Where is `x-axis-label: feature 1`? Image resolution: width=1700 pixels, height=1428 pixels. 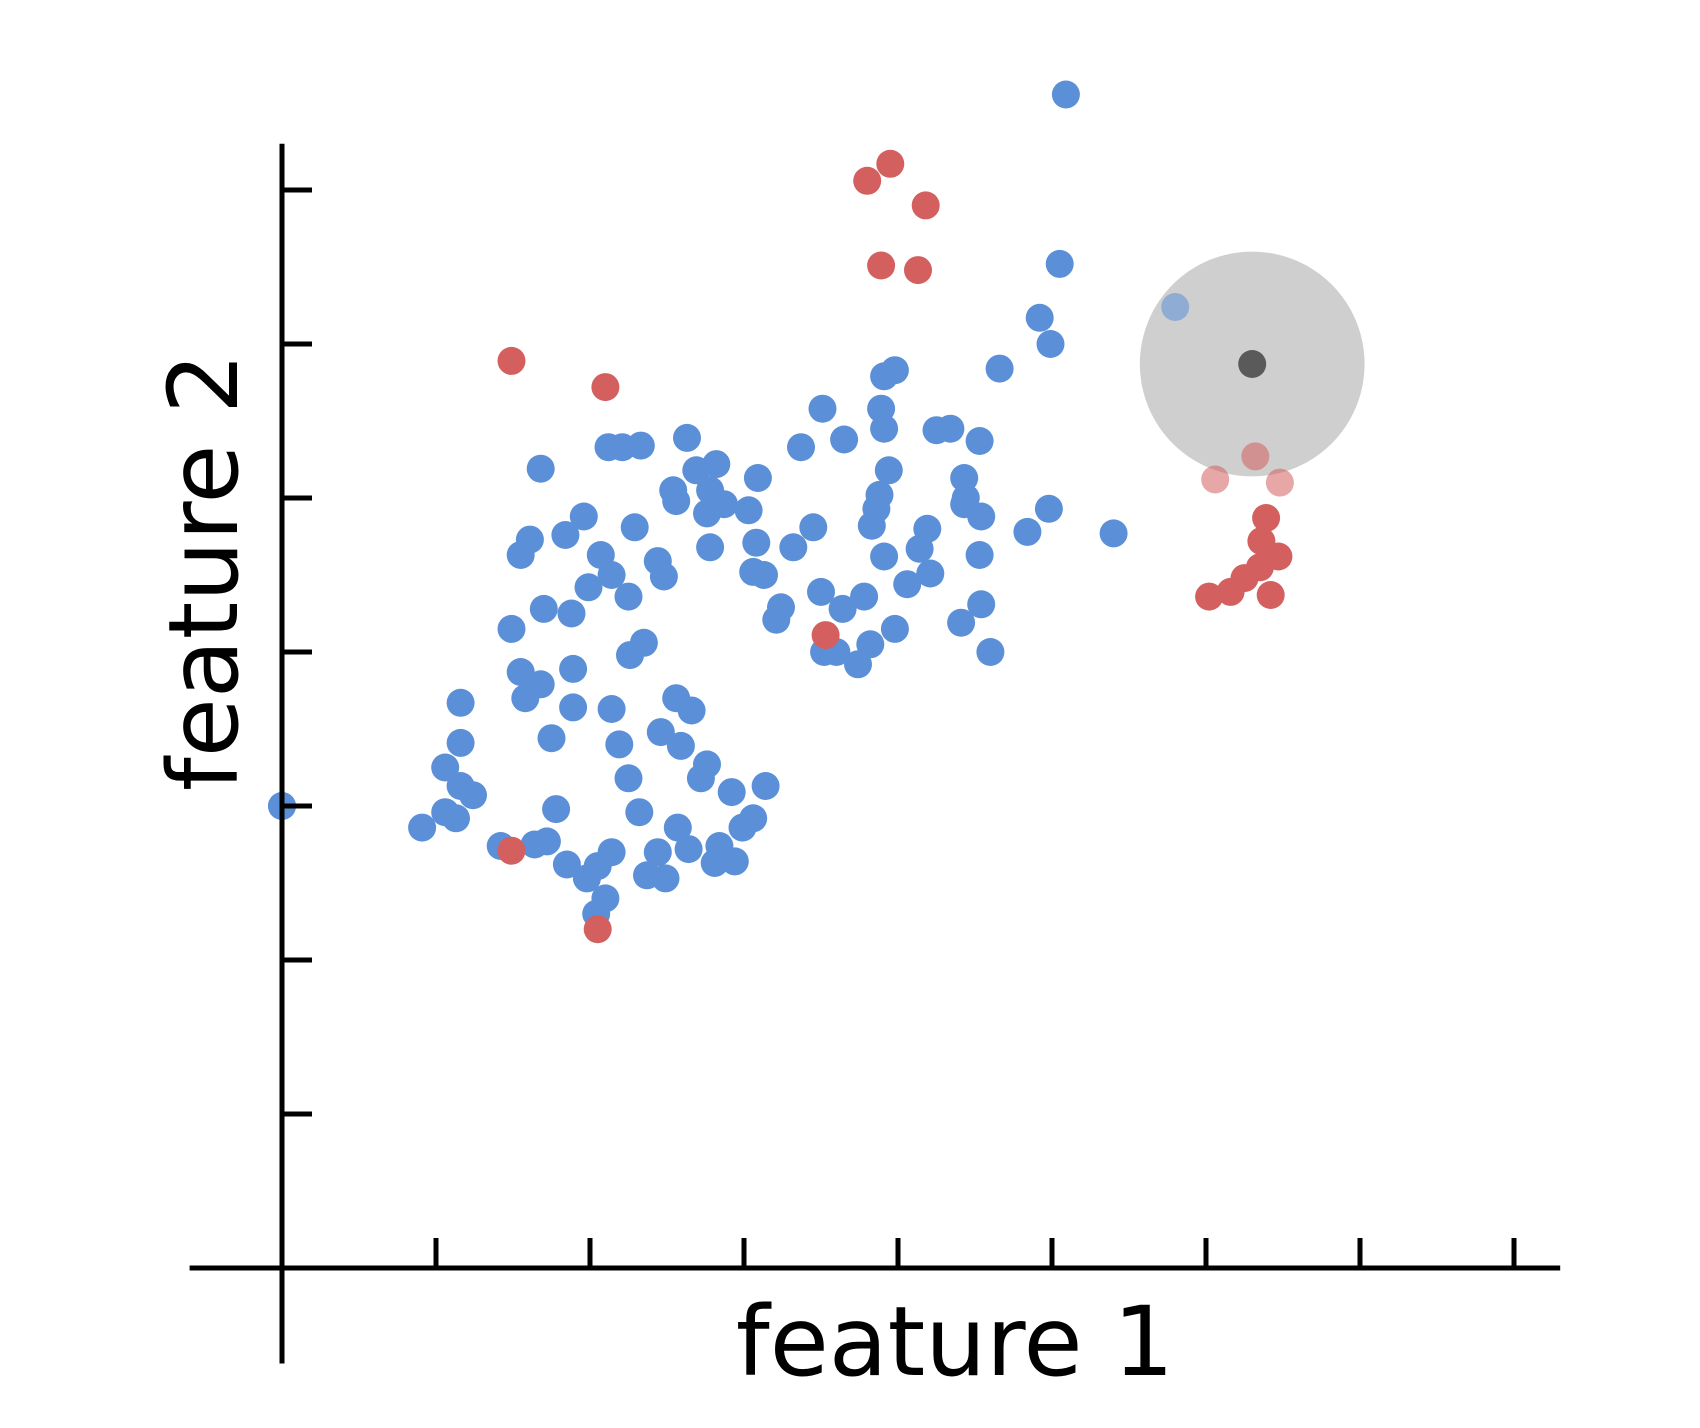 x-axis-label: feature 1 is located at coordinates (955, 1342).